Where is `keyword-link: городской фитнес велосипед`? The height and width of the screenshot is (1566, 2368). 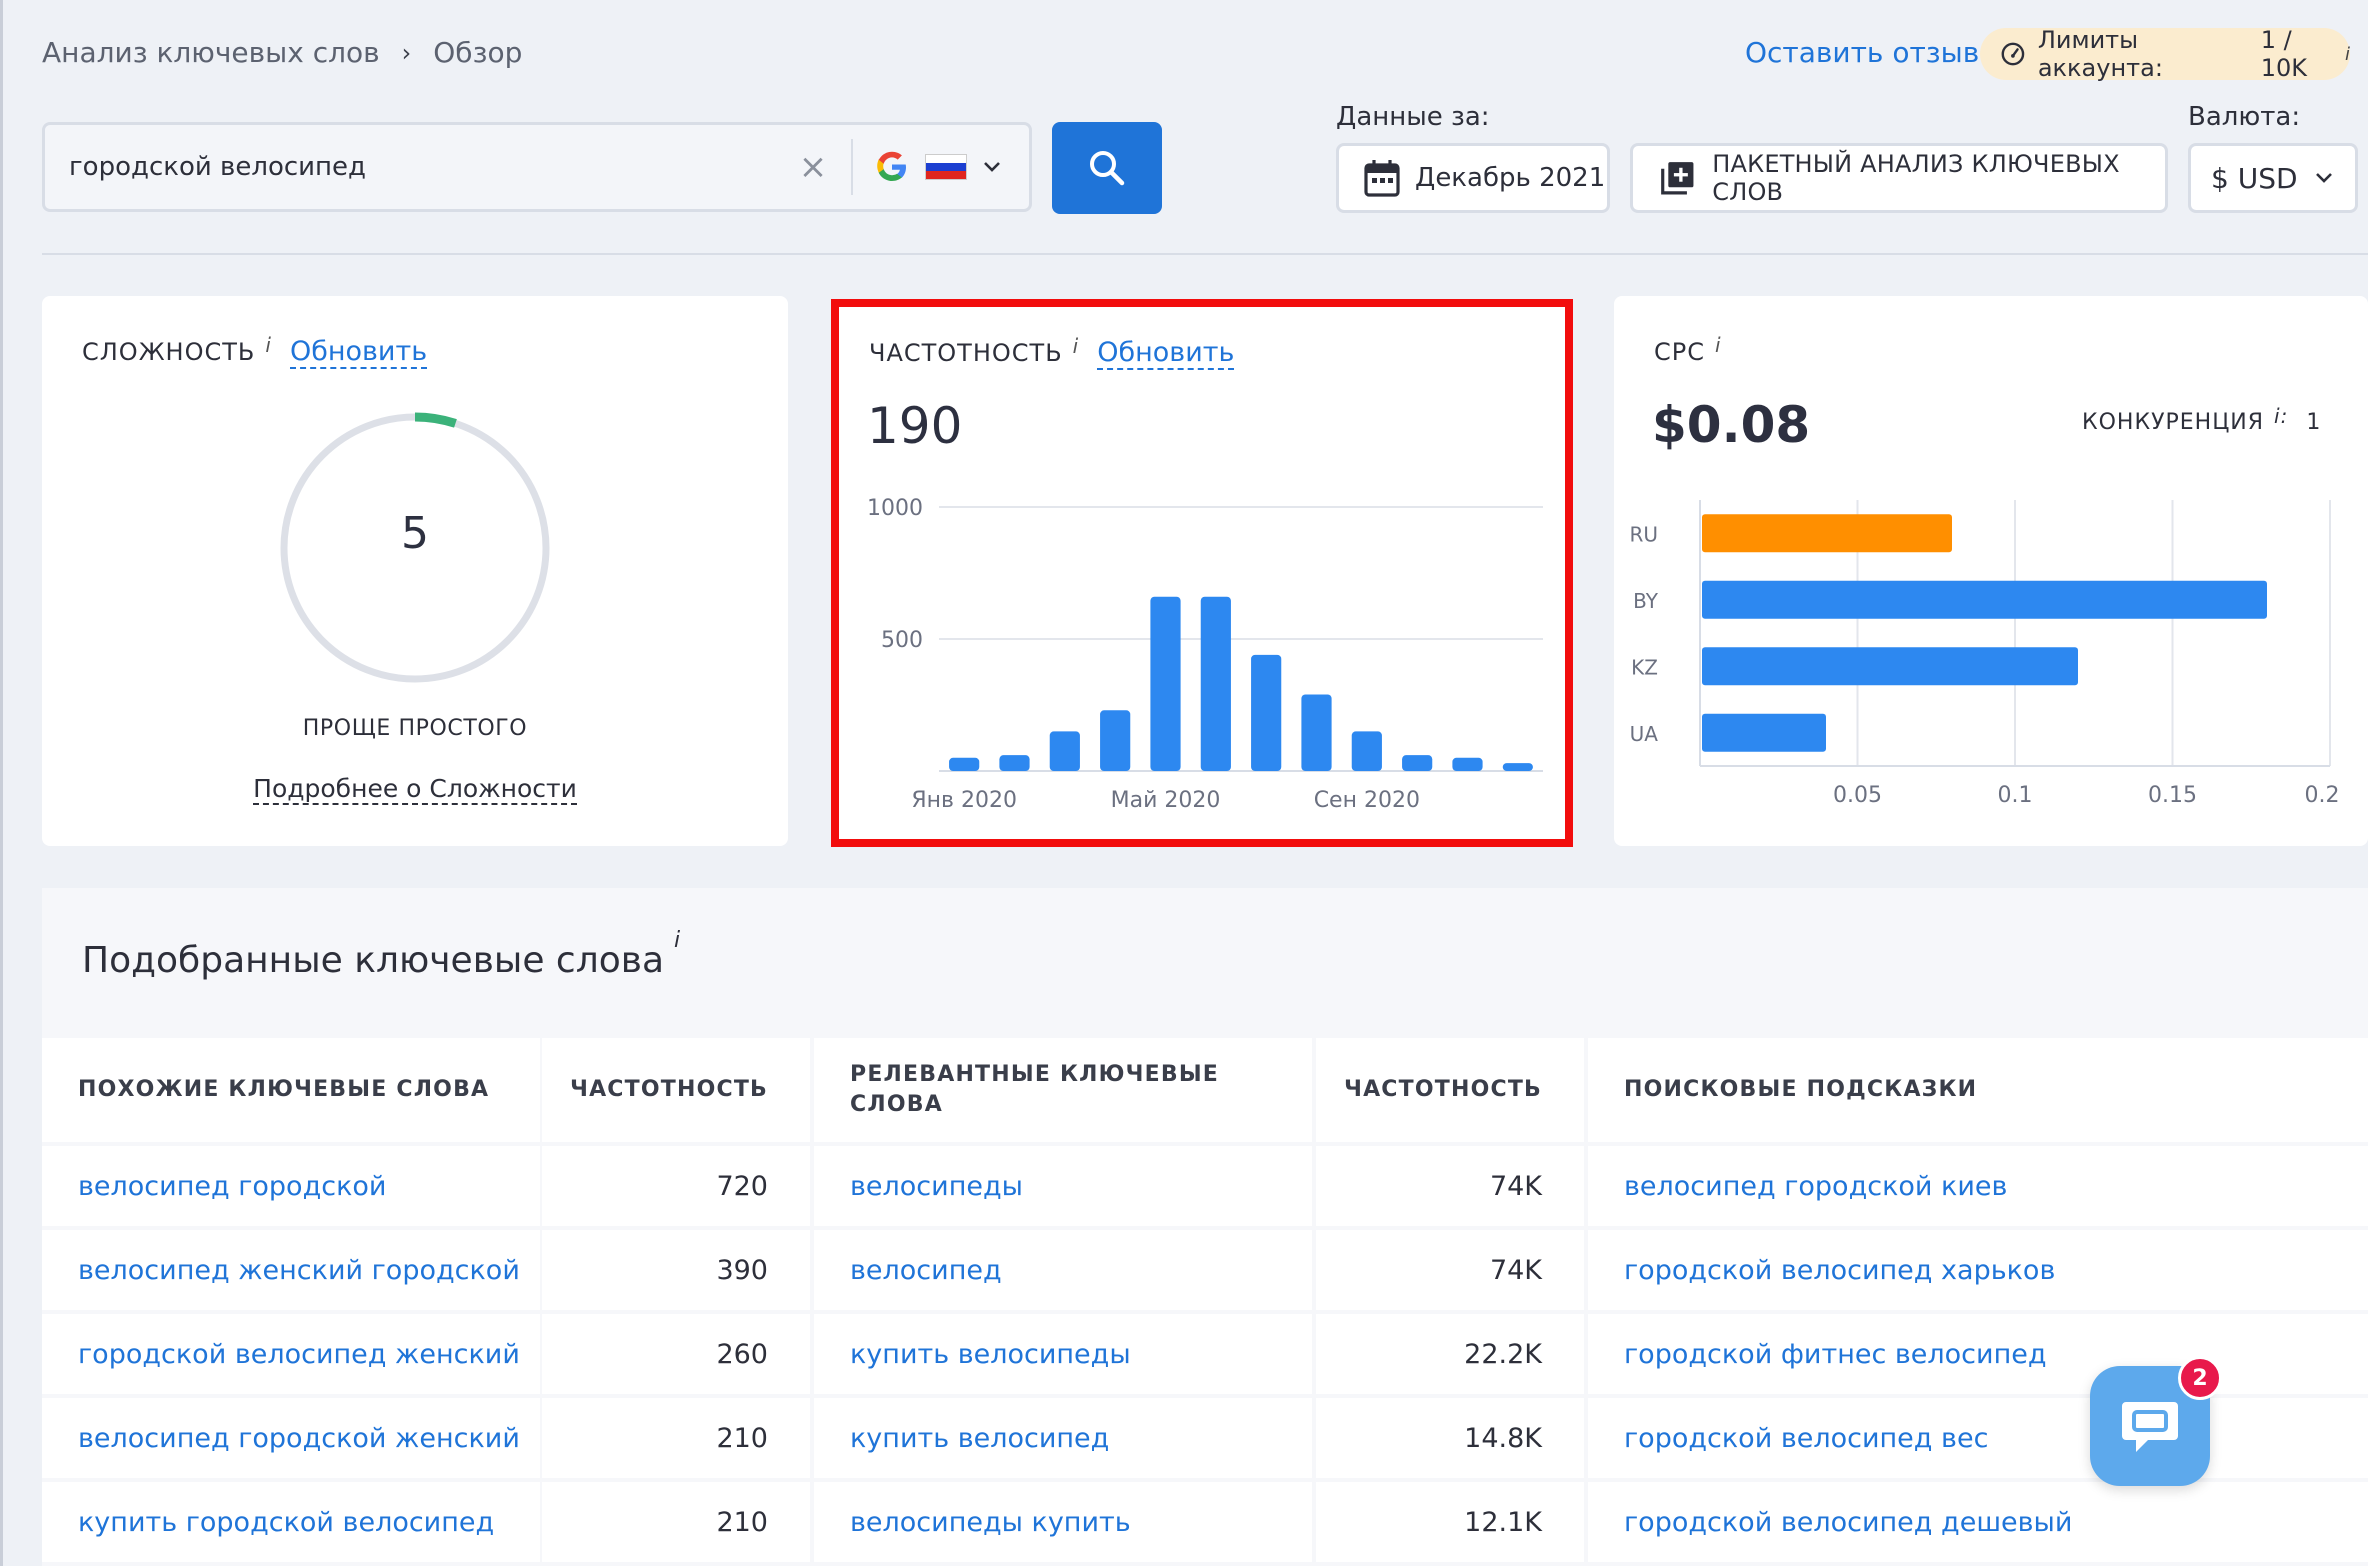
keyword-link: городской фитнес велосипед is located at coordinates (1978, 1354).